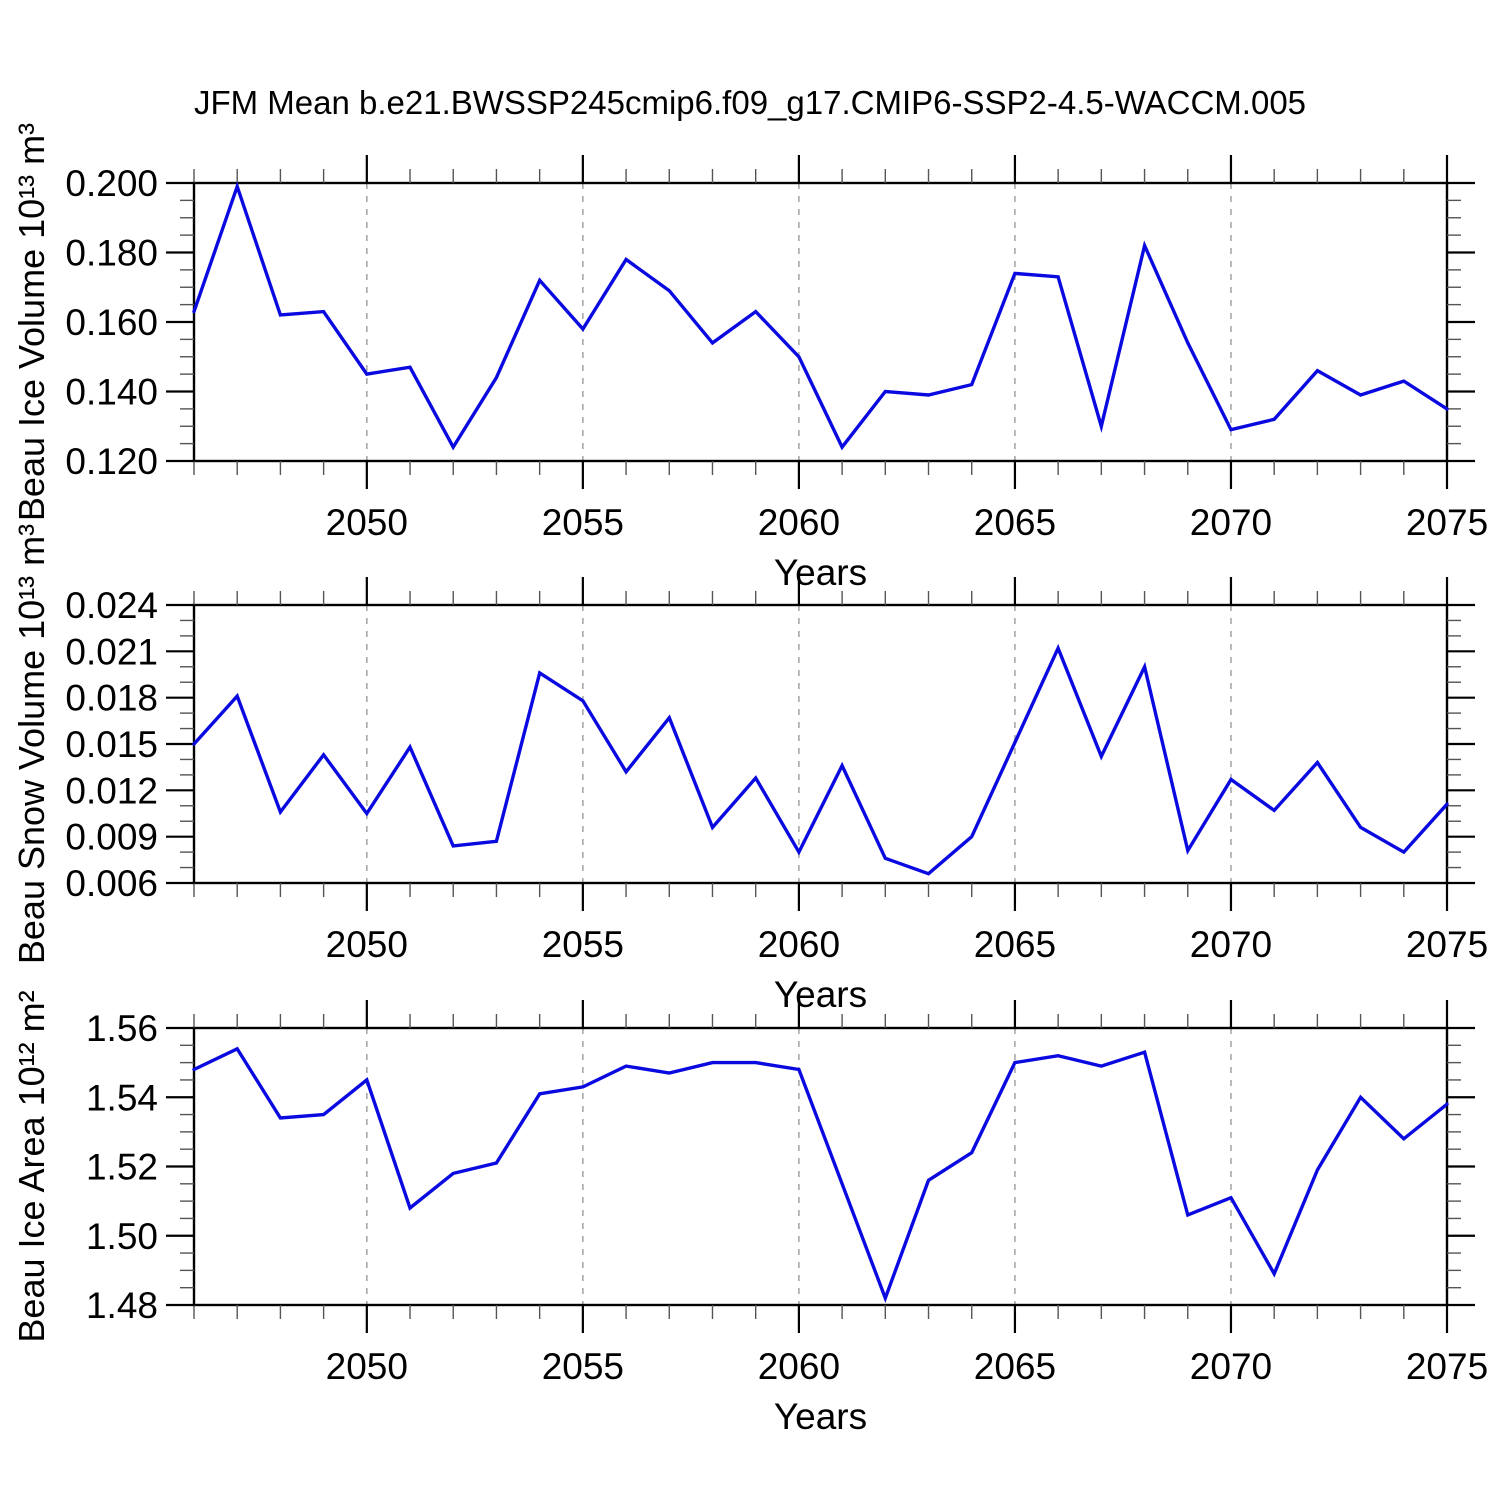 This screenshot has width=1500, height=1500. I want to click on y-tick-label: 1.54, so click(122, 1097).